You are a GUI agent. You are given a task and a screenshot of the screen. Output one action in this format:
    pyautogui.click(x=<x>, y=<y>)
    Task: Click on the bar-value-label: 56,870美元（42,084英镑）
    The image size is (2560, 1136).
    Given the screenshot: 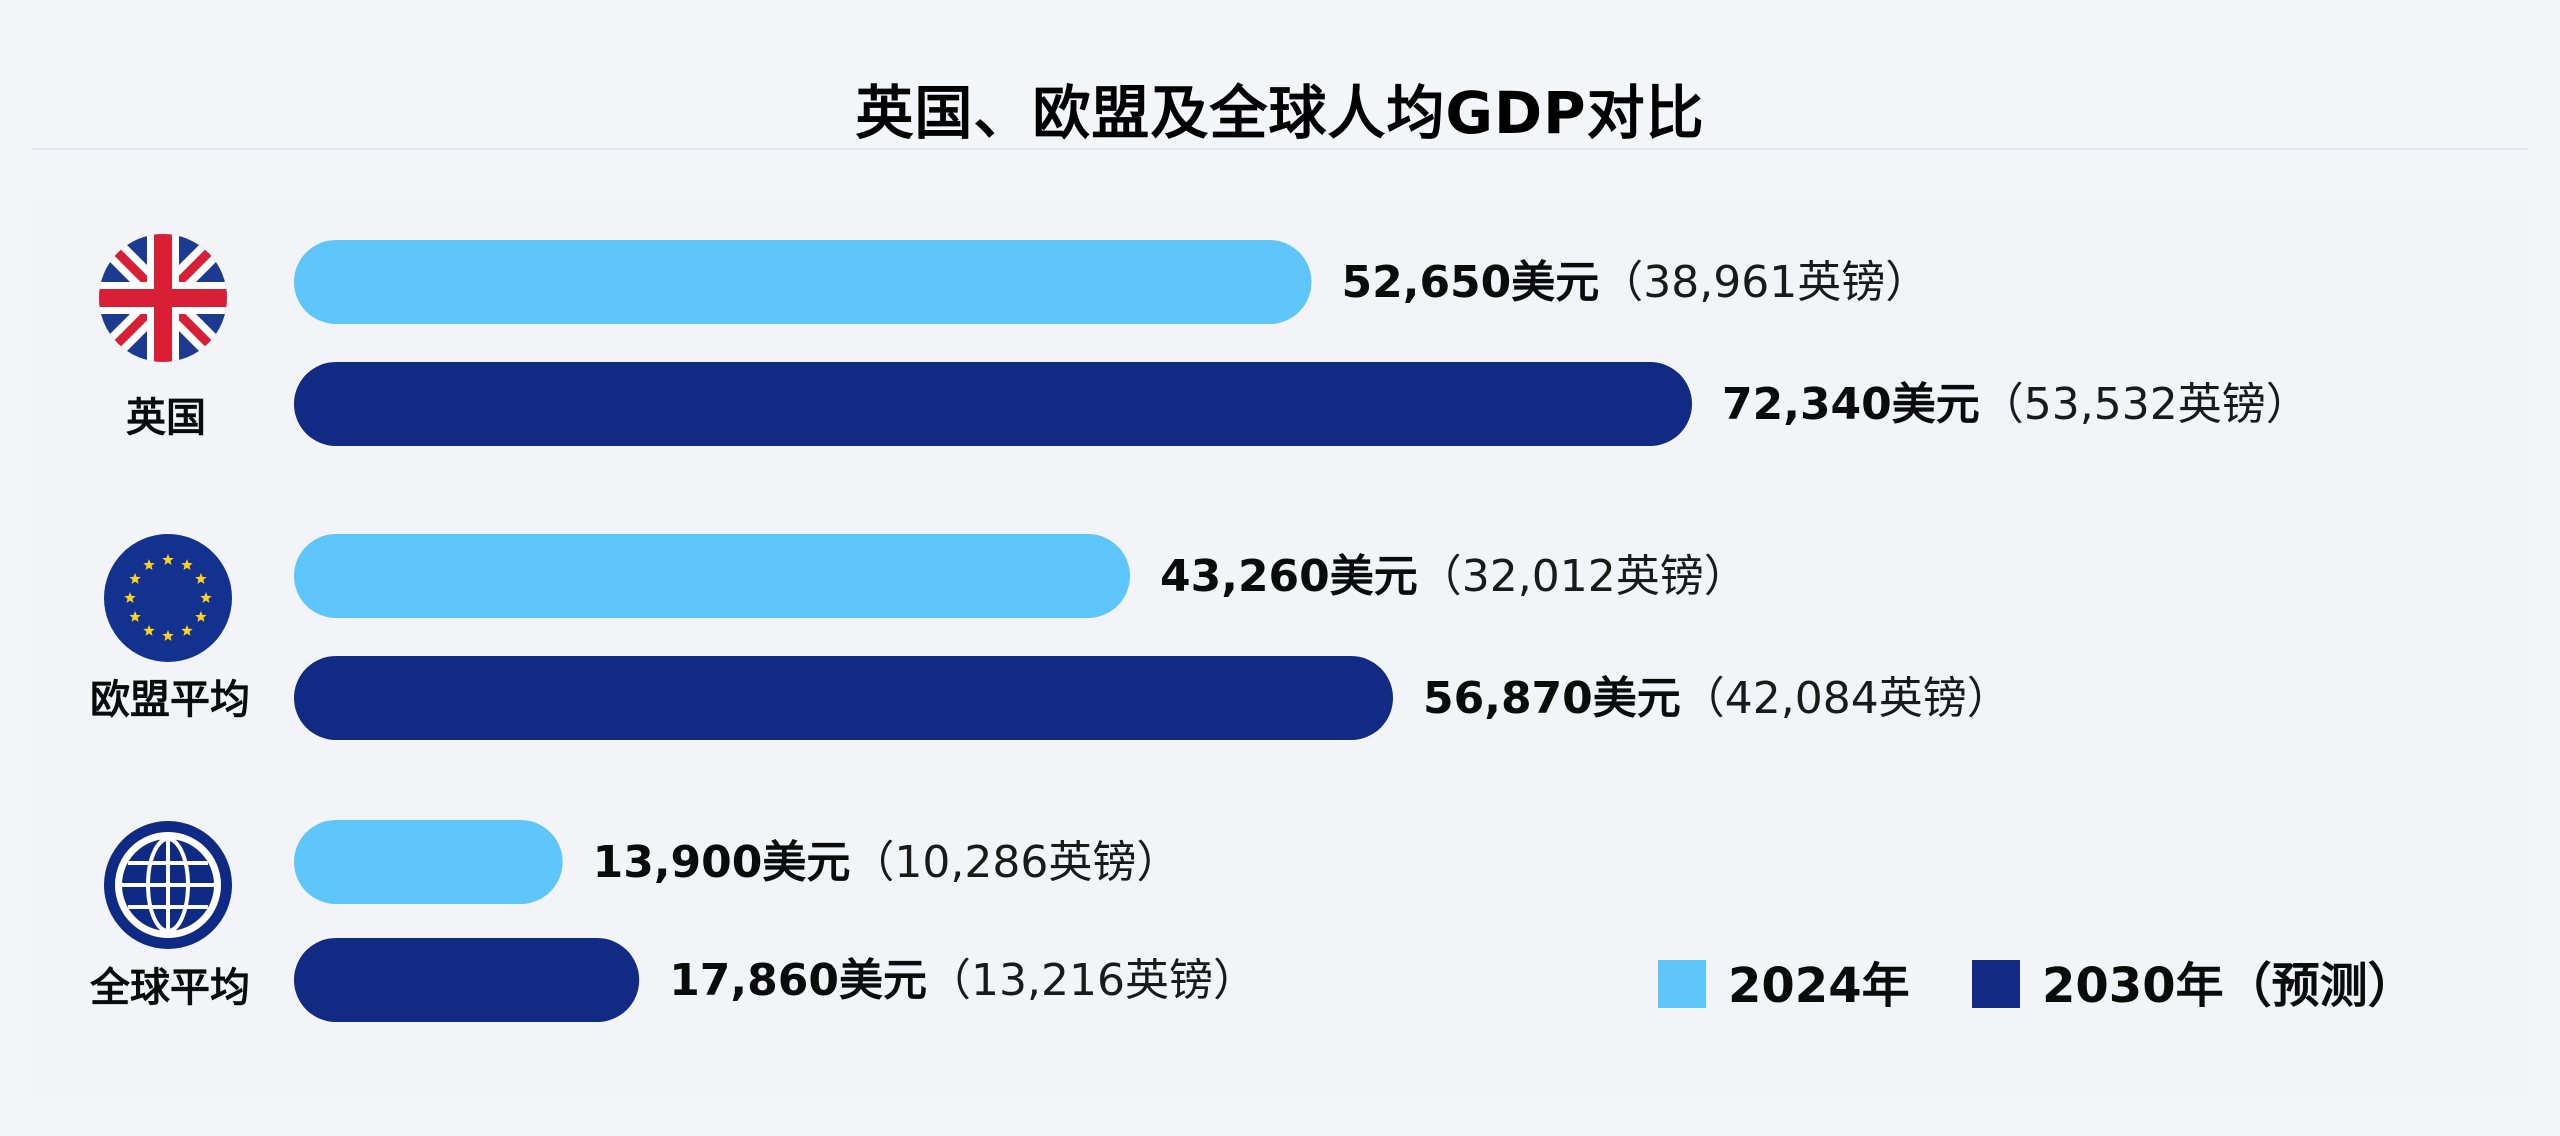 What is the action you would take?
    pyautogui.click(x=1717, y=698)
    